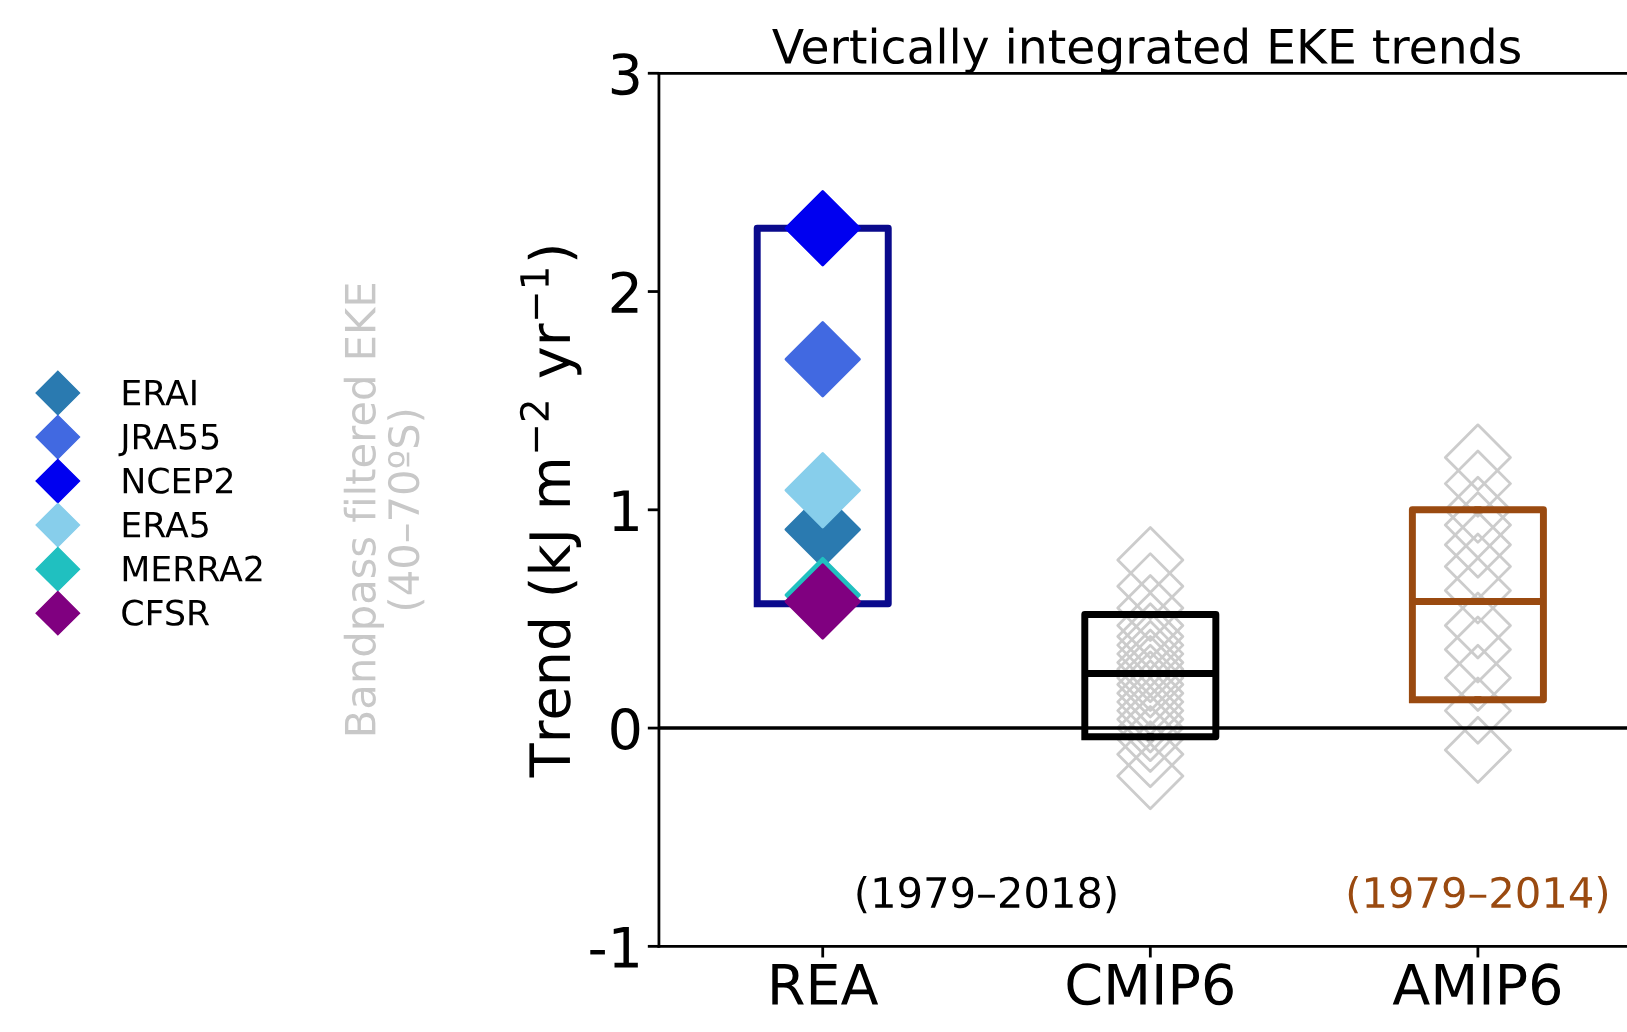 This screenshot has height=1032, width=1627. Describe the element at coordinates (625, 510) in the screenshot. I see `y-tick-label: 1` at that location.